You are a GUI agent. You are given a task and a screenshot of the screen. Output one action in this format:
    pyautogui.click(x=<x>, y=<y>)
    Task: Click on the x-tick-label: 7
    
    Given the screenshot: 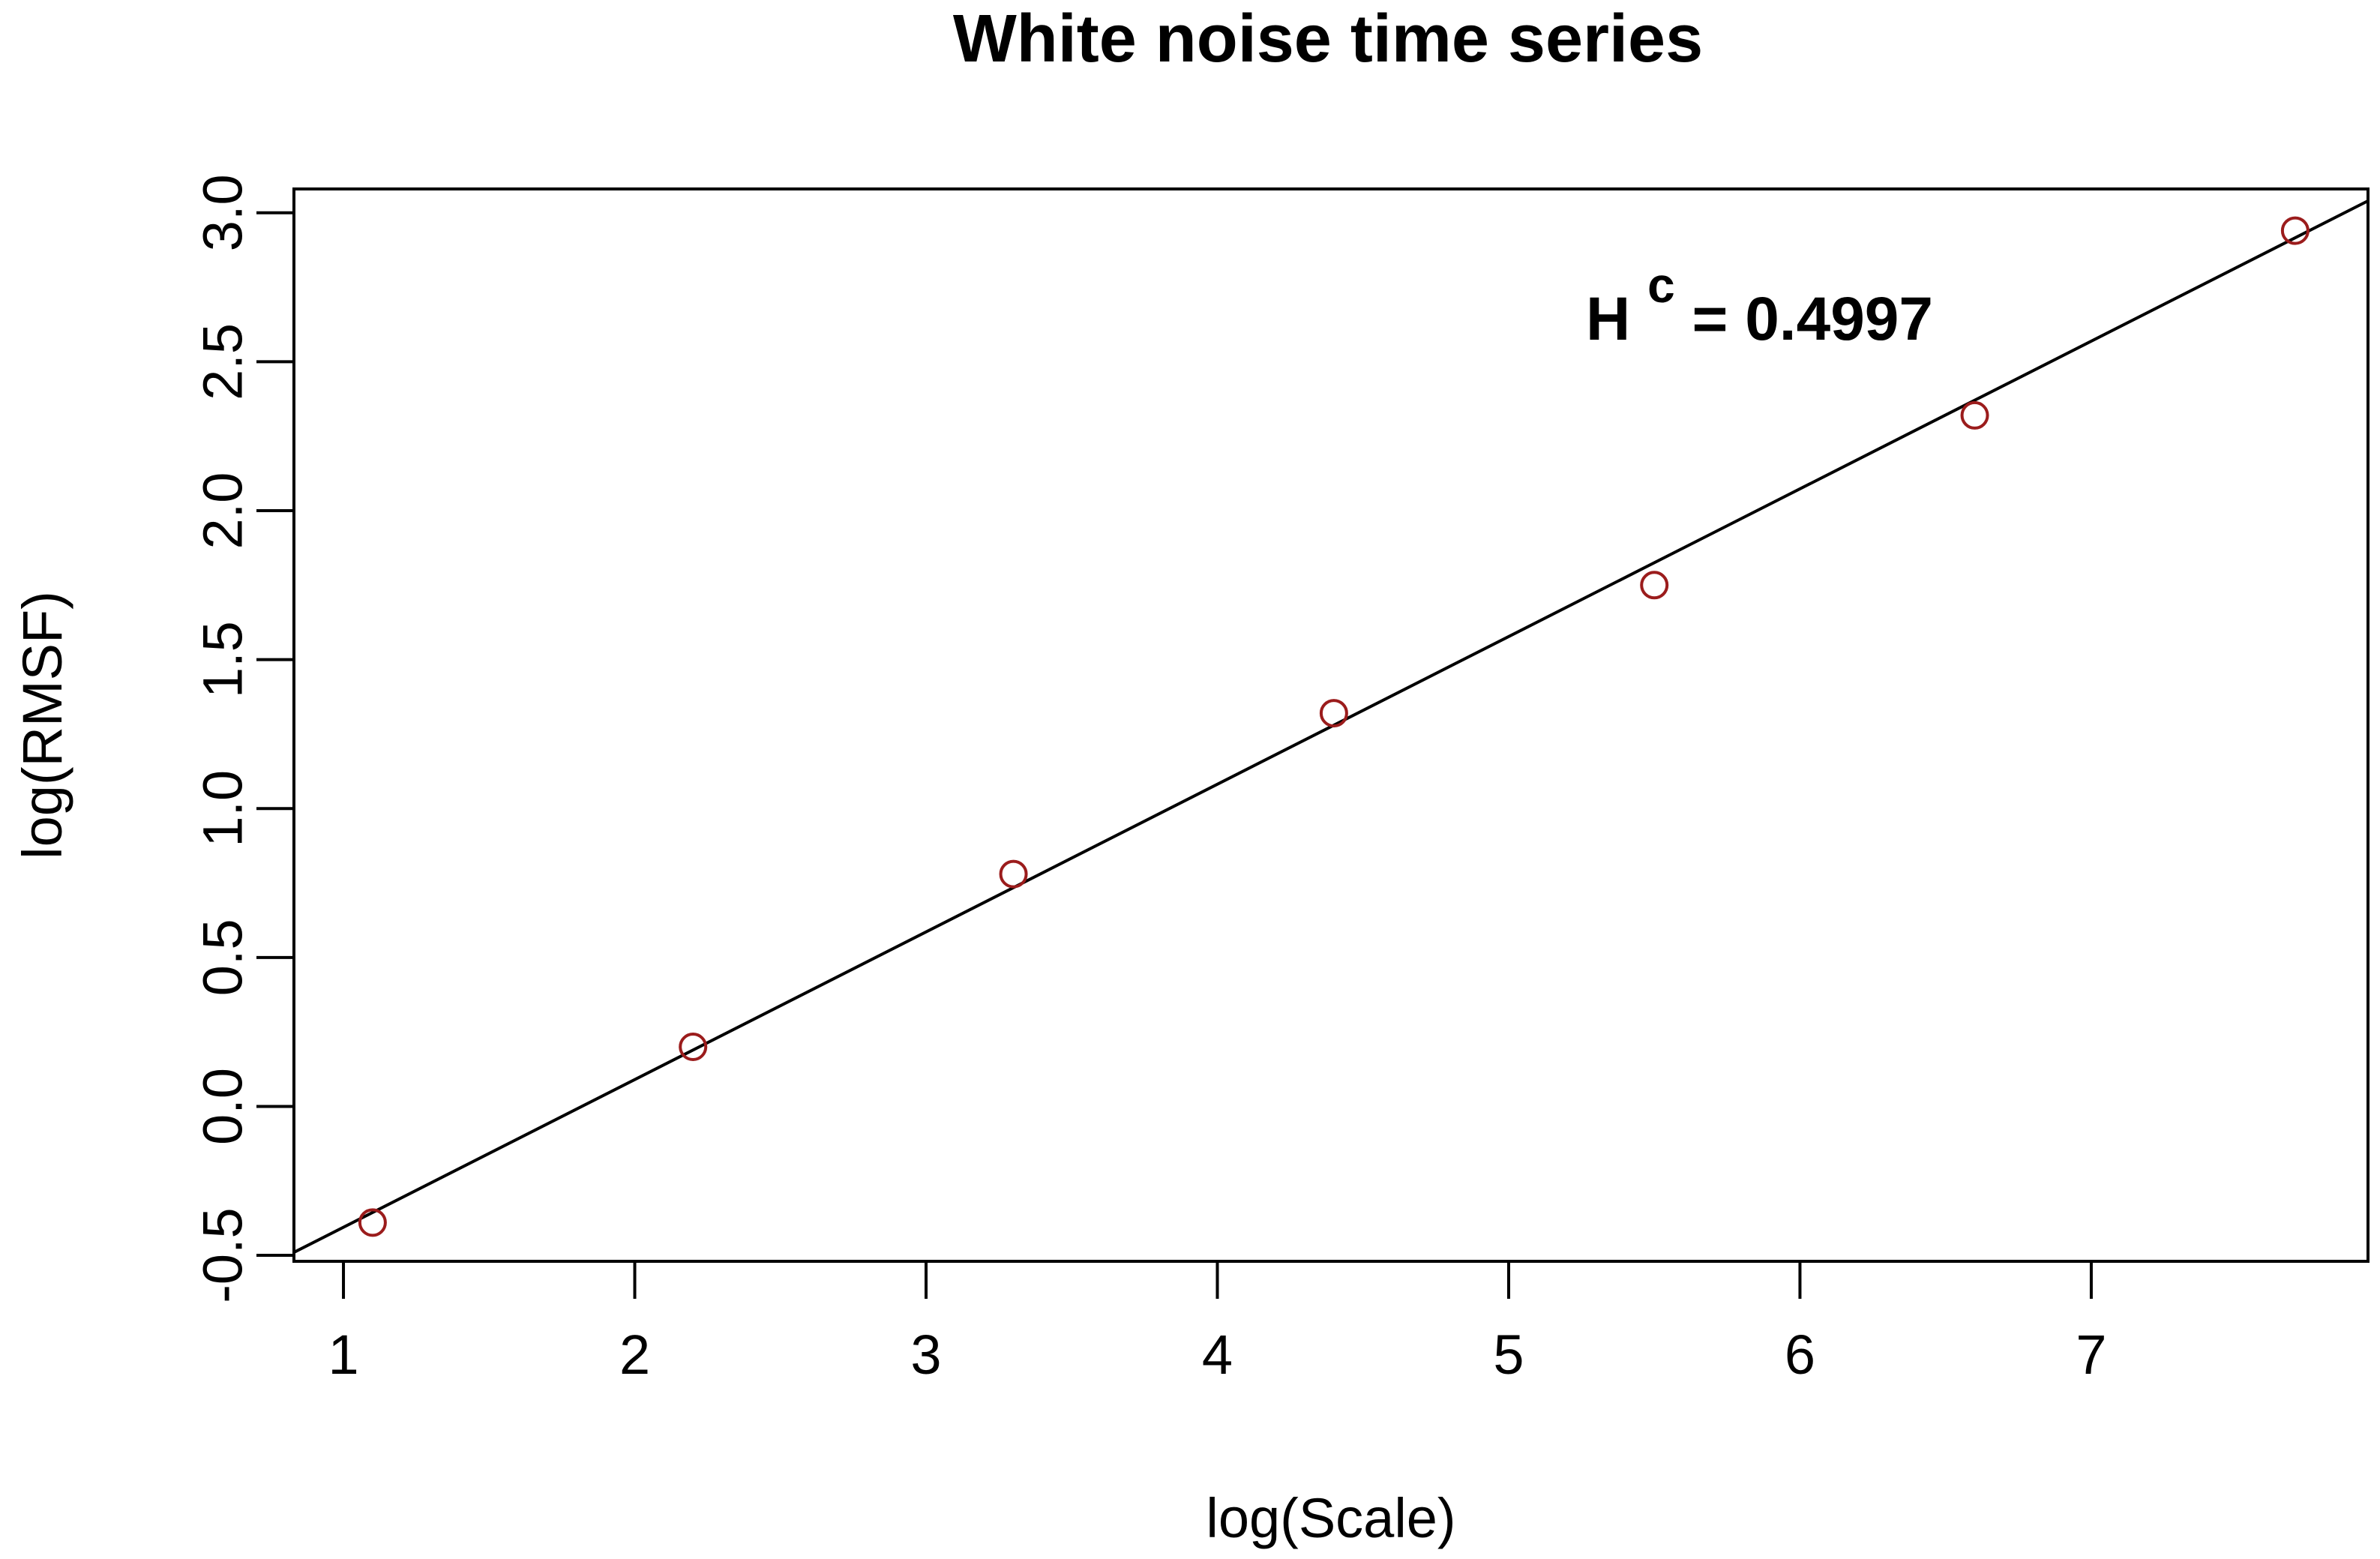 What is the action you would take?
    pyautogui.click(x=2091, y=1355)
    